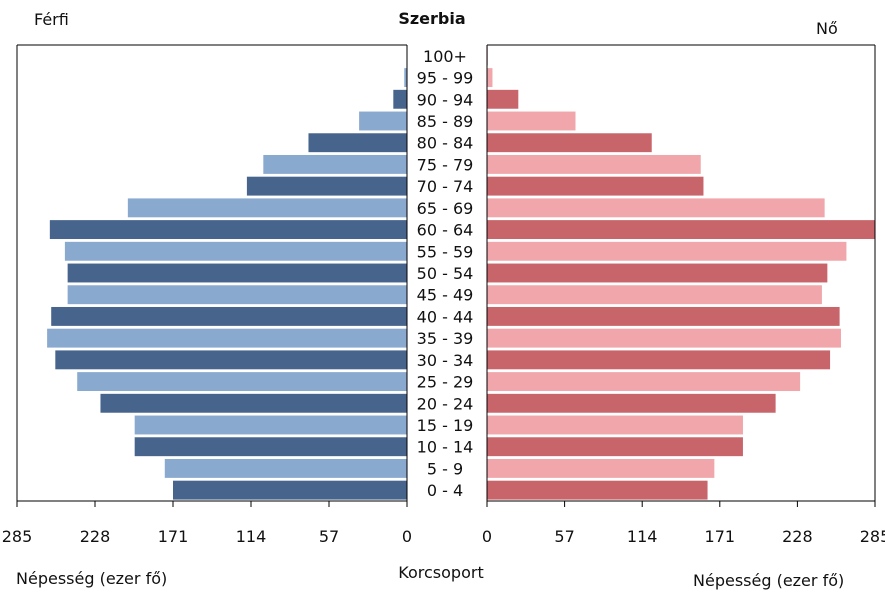 This screenshot has width=885, height=594. I want to click on male-tick-label: 114, so click(251, 536).